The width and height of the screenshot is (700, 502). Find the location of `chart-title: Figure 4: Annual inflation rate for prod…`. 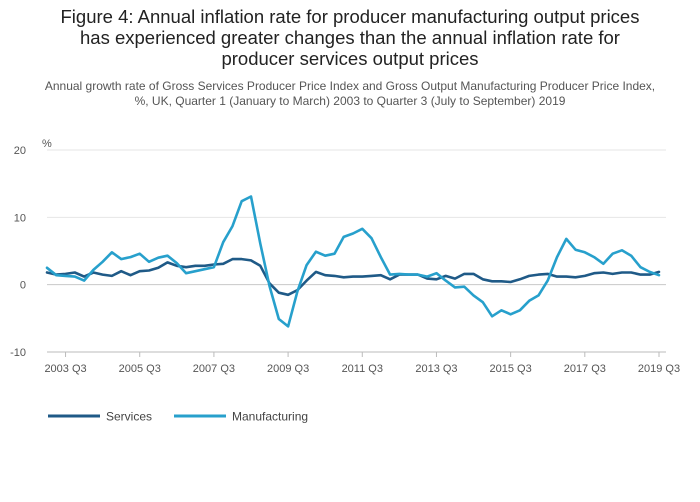

chart-title: Figure 4: Annual inflation rate for prod… is located at coordinates (350, 37).